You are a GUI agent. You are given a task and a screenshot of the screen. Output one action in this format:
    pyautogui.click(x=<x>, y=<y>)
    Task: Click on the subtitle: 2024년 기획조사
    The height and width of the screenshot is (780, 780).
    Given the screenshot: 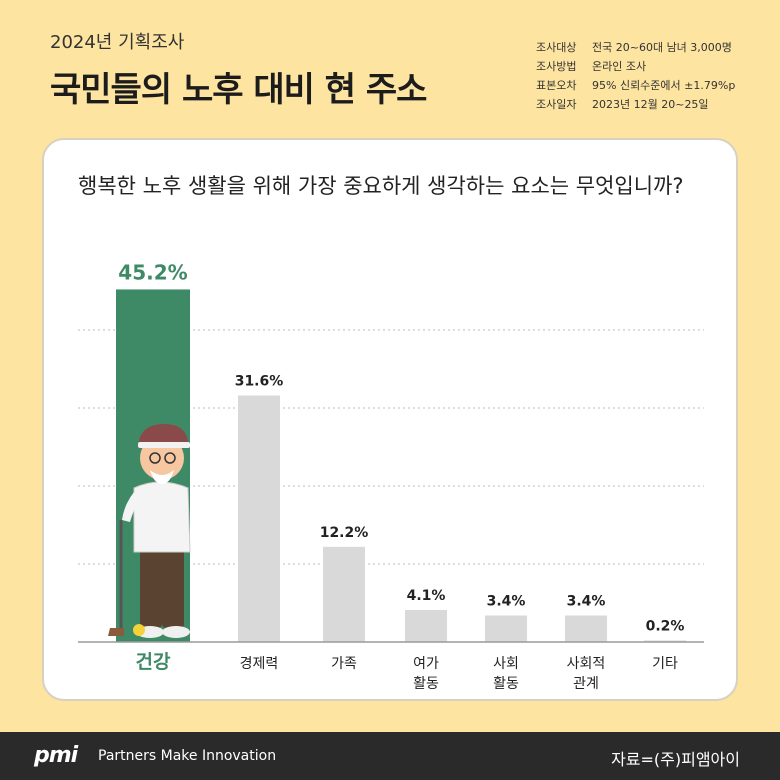 What is the action you would take?
    pyautogui.click(x=117, y=42)
    